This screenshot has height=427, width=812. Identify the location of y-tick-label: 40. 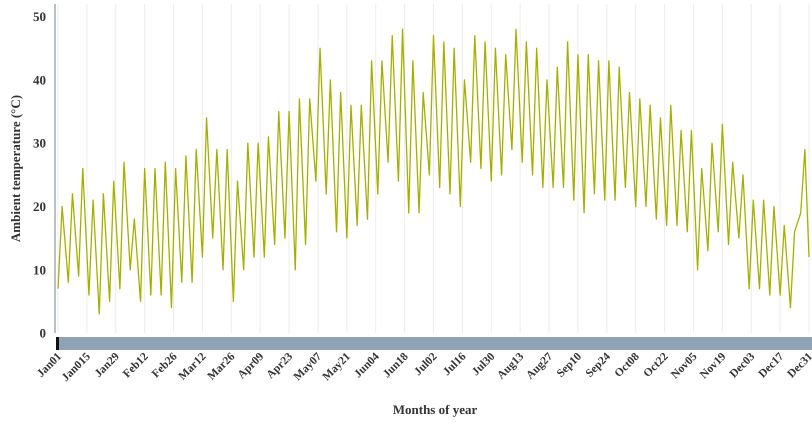
(39, 80).